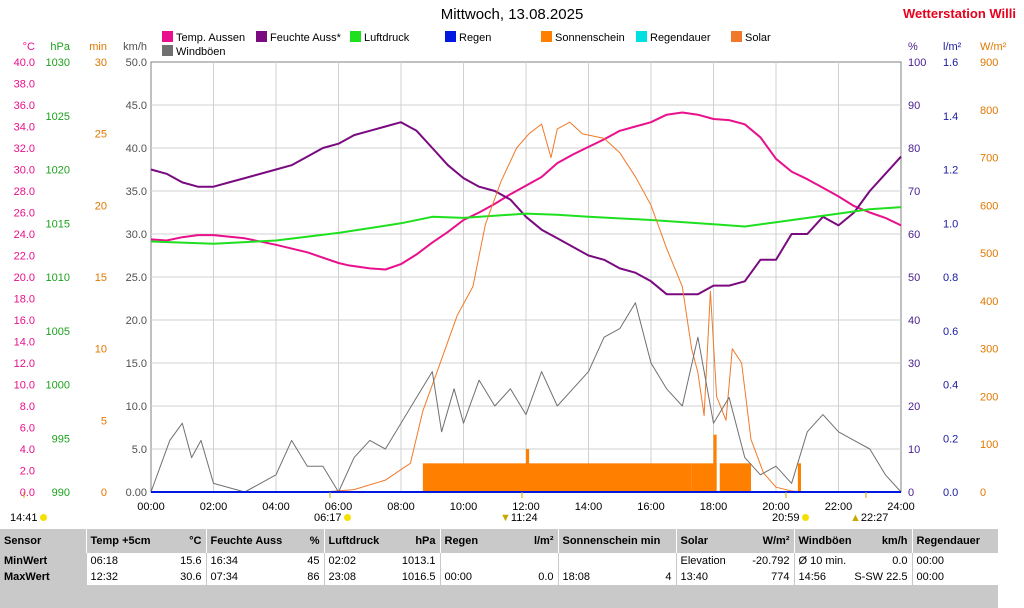 This screenshot has width=1024, height=608. What do you see at coordinates (735, 561) in the screenshot?
I see `cell-solar-min: Elevation -20.792` at bounding box center [735, 561].